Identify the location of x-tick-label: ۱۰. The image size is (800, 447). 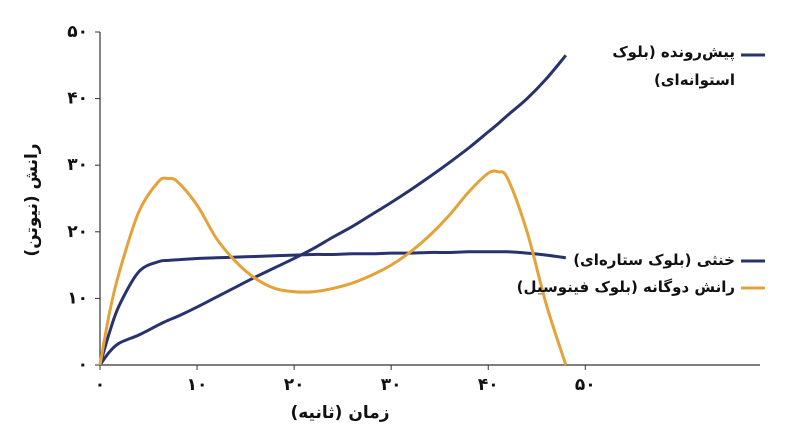
(197, 385).